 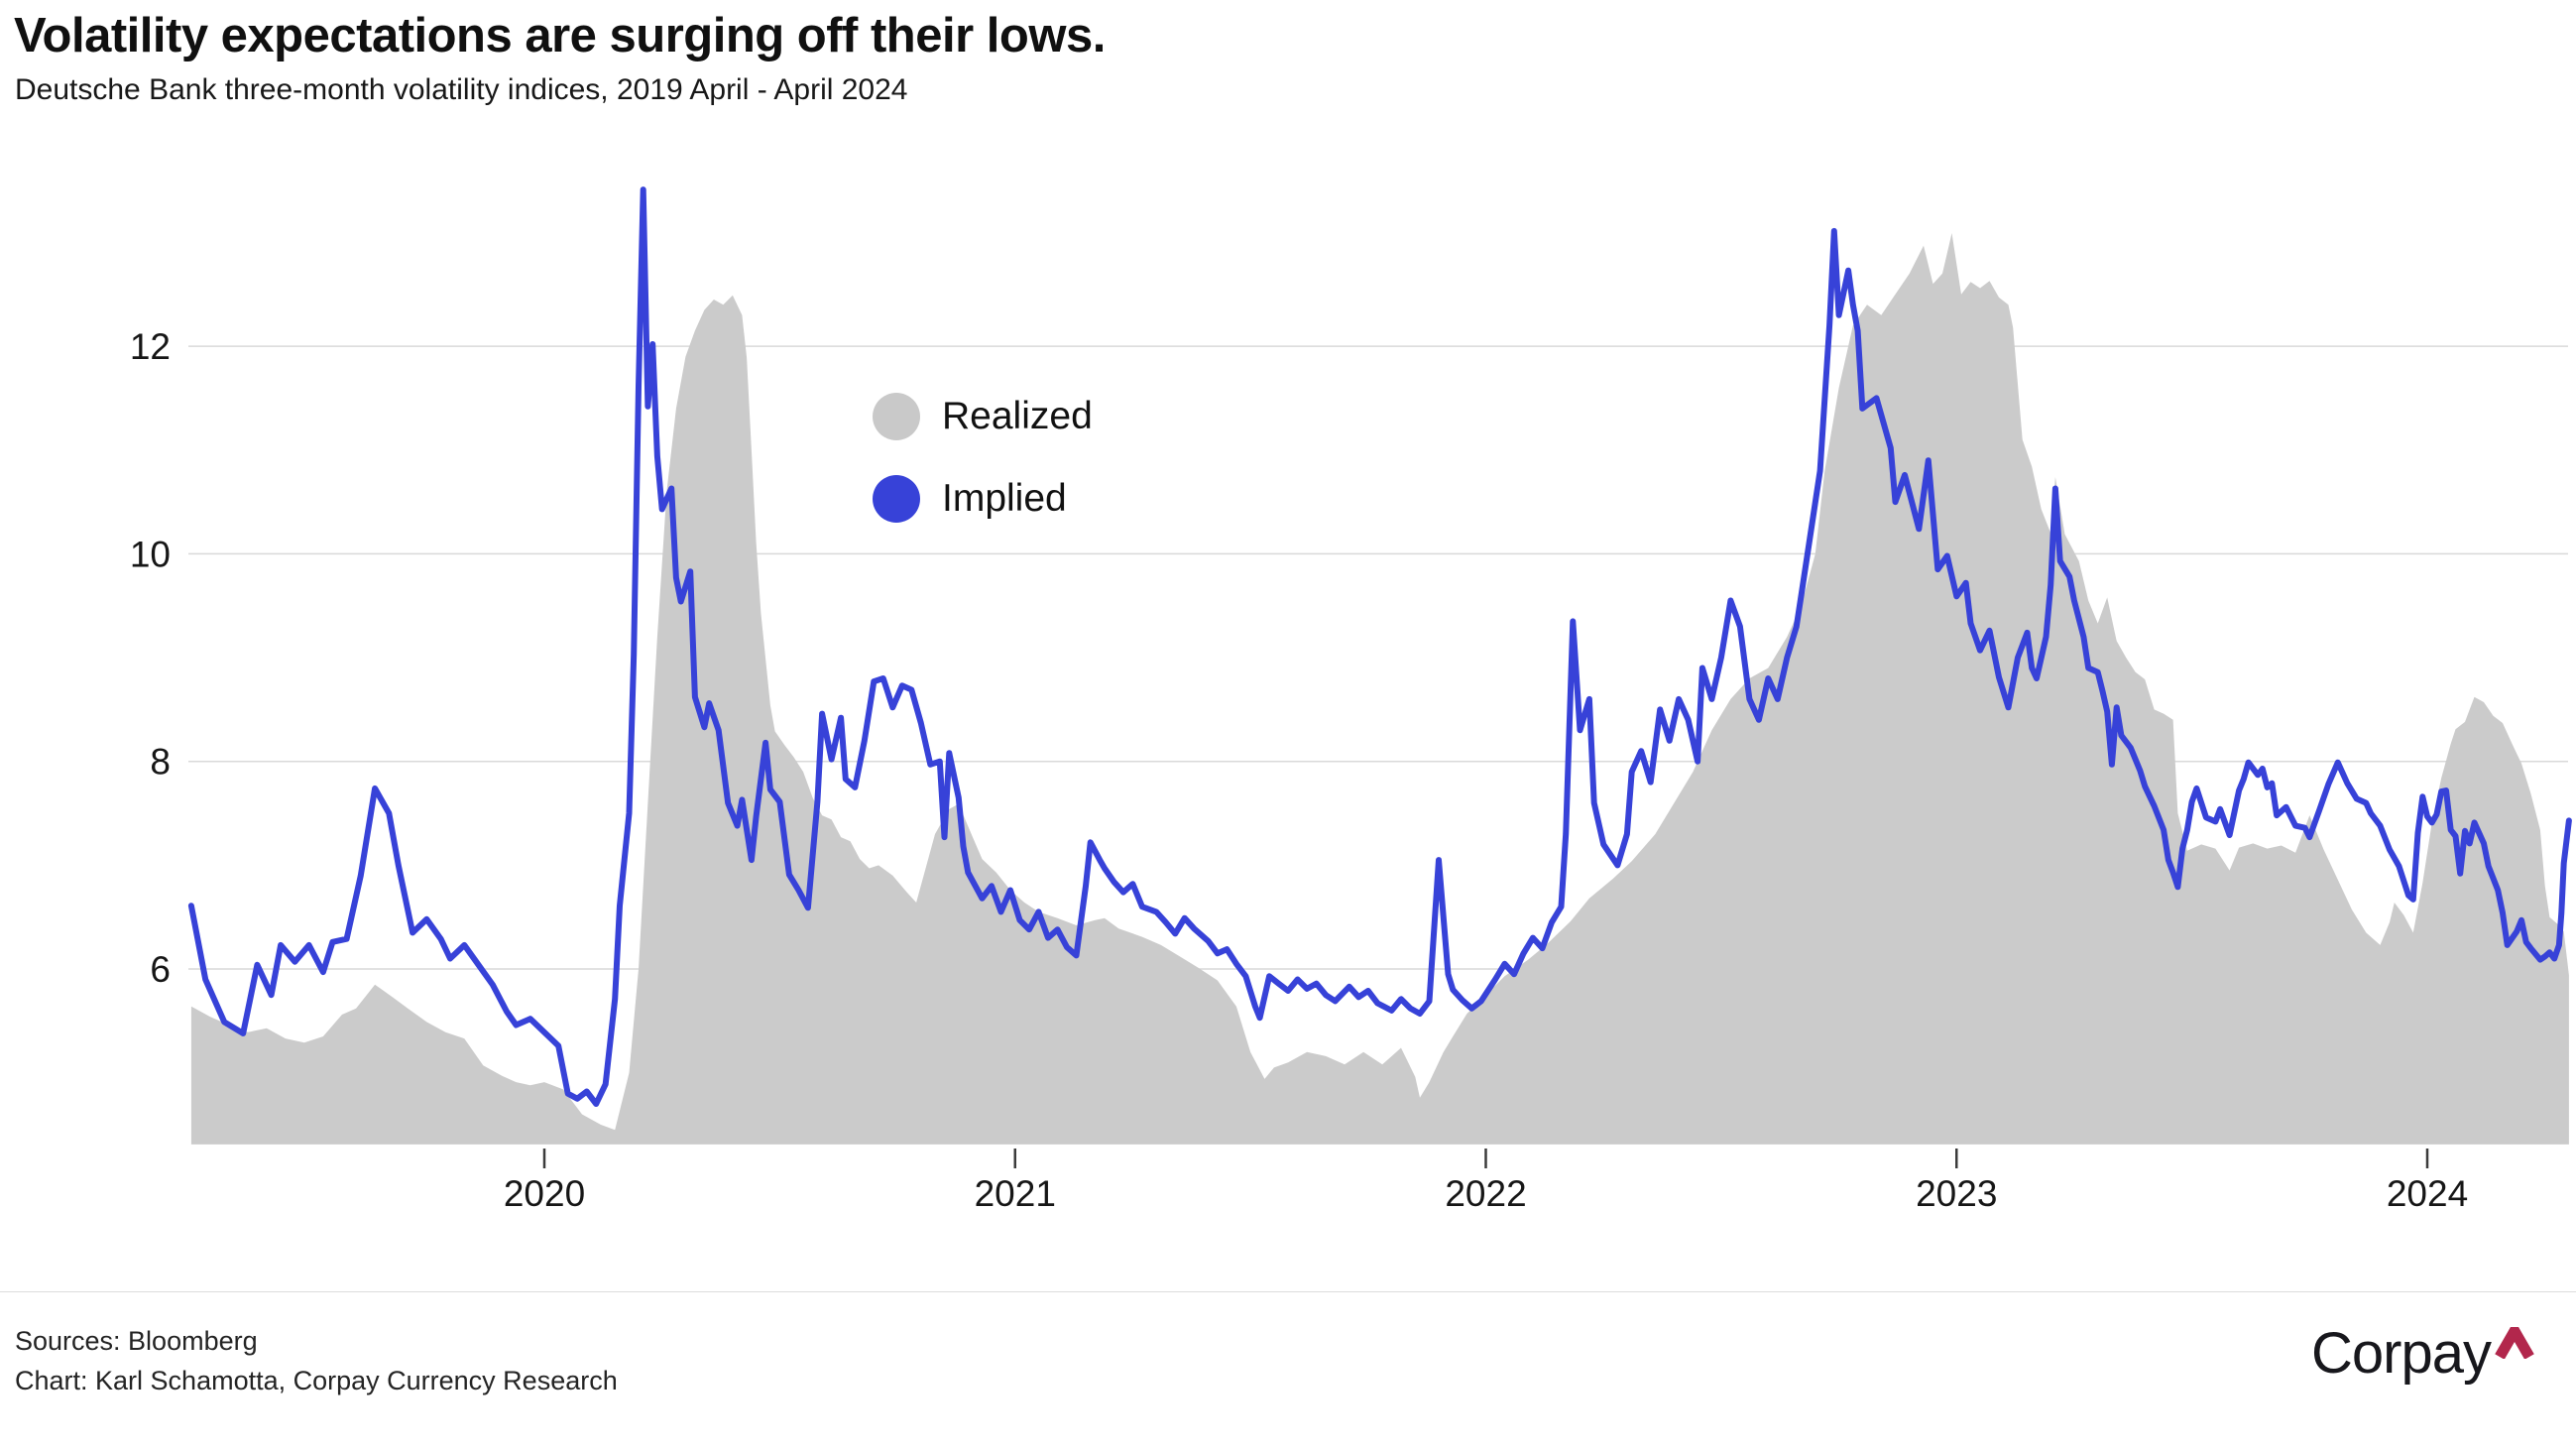 What do you see at coordinates (1288, 1291) in the screenshot?
I see `footer-divider` at bounding box center [1288, 1291].